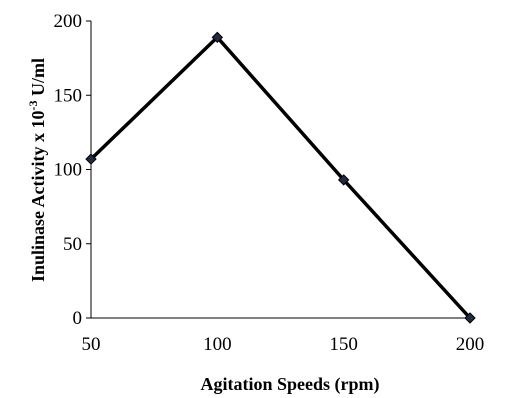 This screenshot has width=518, height=398. I want to click on y-axis-title: Inulinase Activity x 10-3 U/ml, so click(37, 170).